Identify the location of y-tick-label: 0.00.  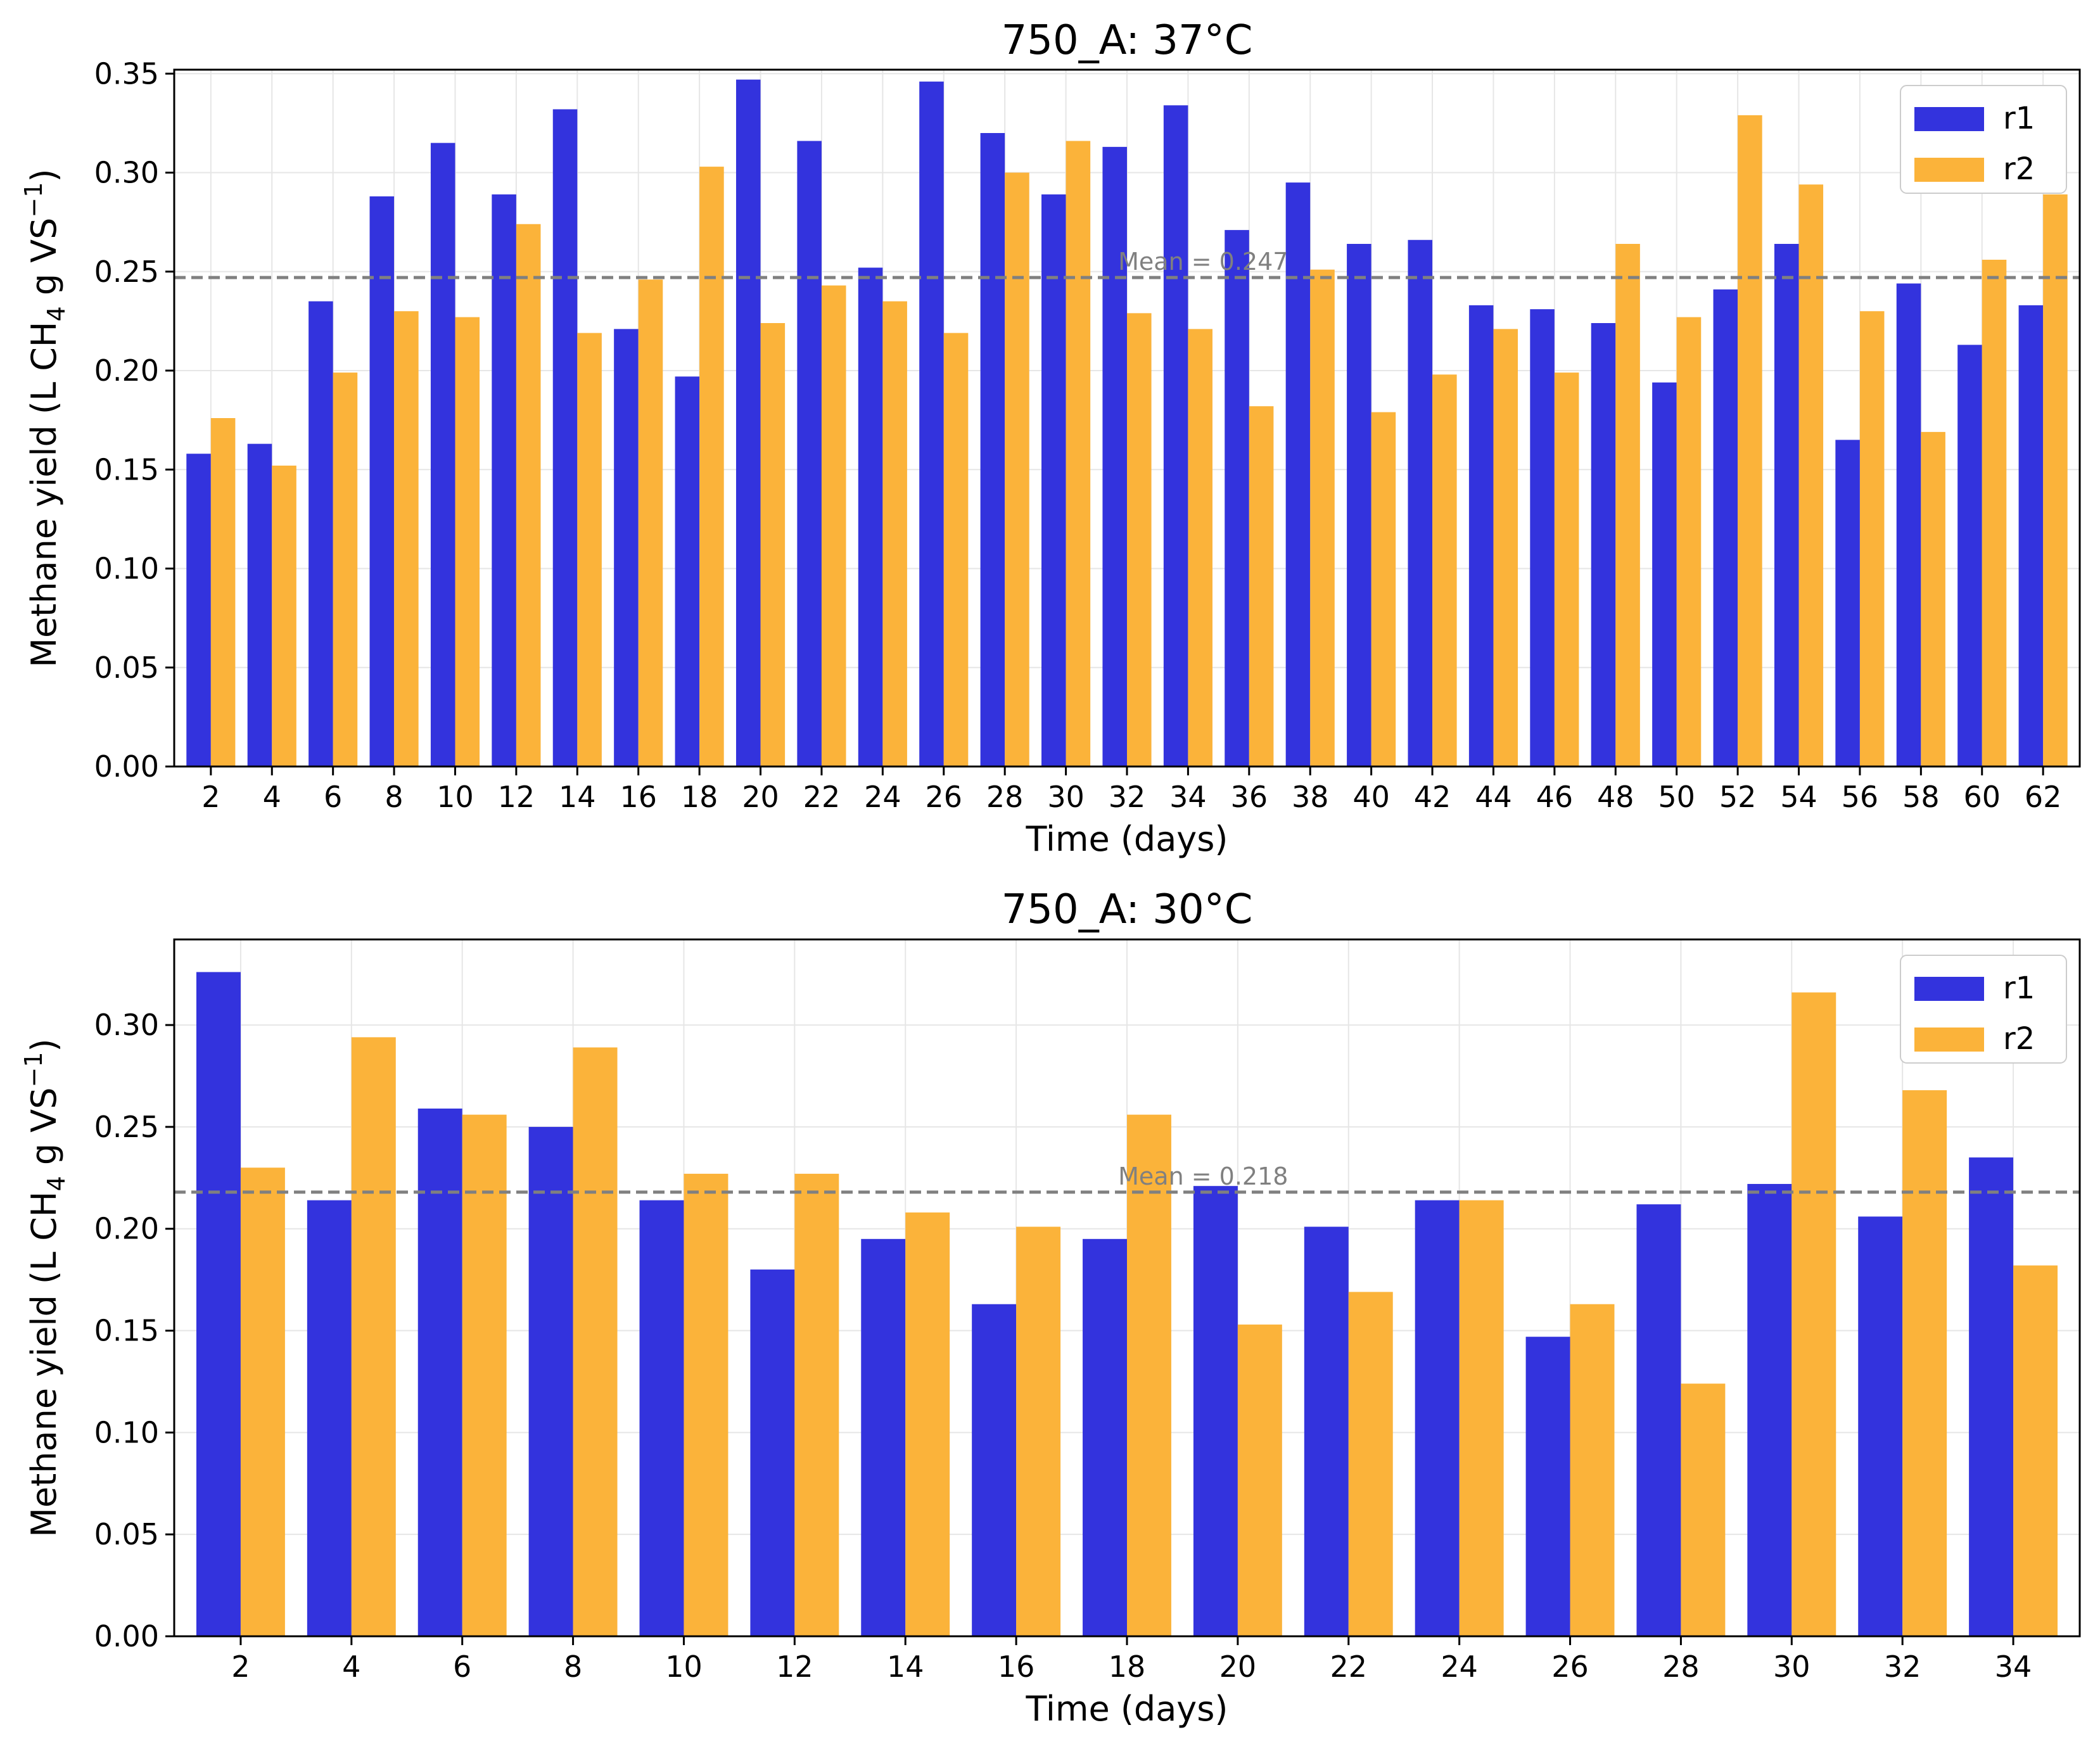
(126, 767).